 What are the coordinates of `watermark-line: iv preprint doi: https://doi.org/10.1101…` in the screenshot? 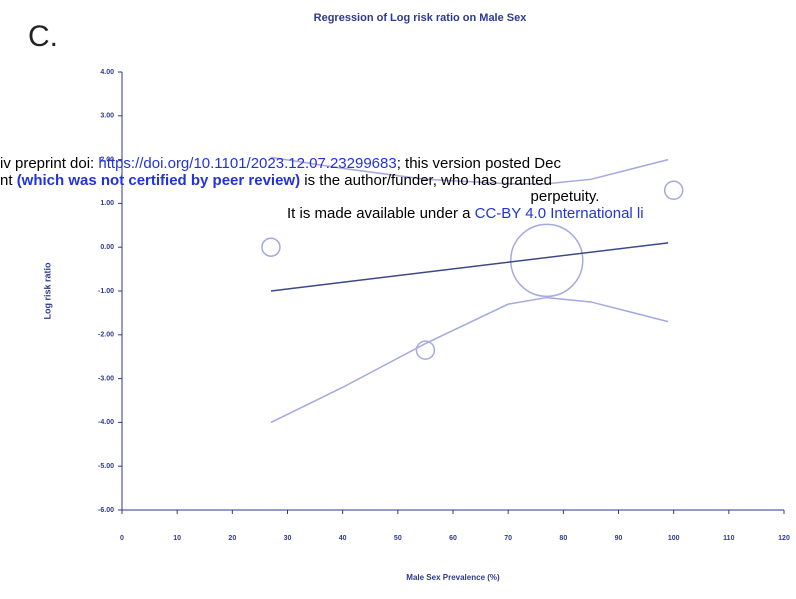 It's located at (280, 163).